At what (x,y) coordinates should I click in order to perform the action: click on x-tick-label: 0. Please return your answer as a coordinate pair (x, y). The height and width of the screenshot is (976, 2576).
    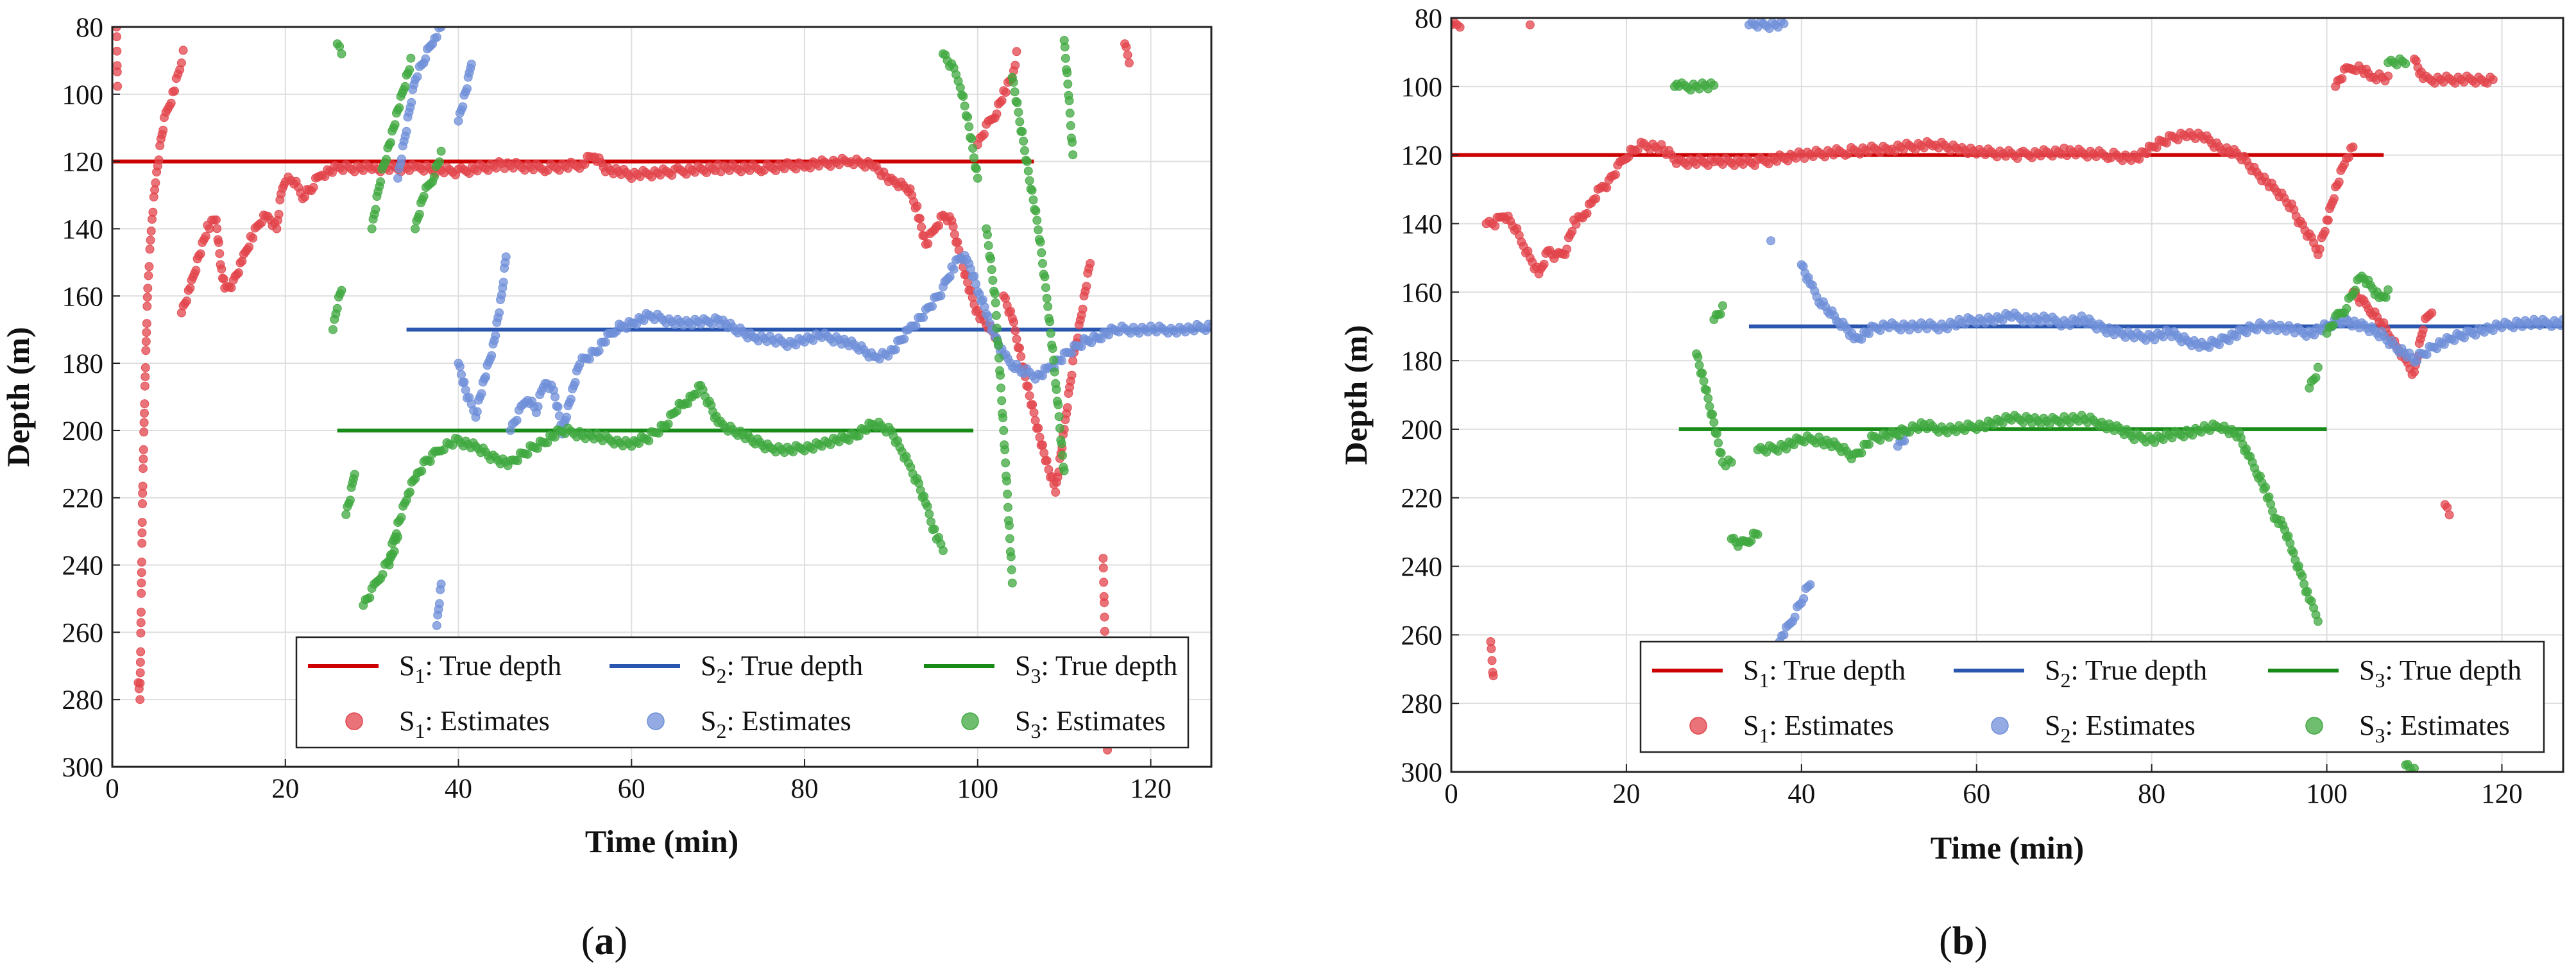
    Looking at the image, I should click on (112, 789).